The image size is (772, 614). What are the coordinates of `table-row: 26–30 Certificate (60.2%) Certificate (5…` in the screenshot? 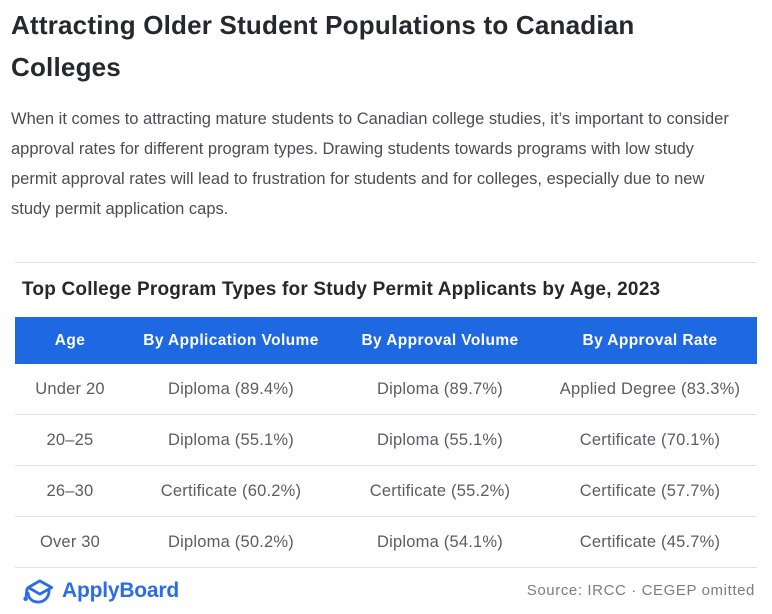 It's located at (386, 491).